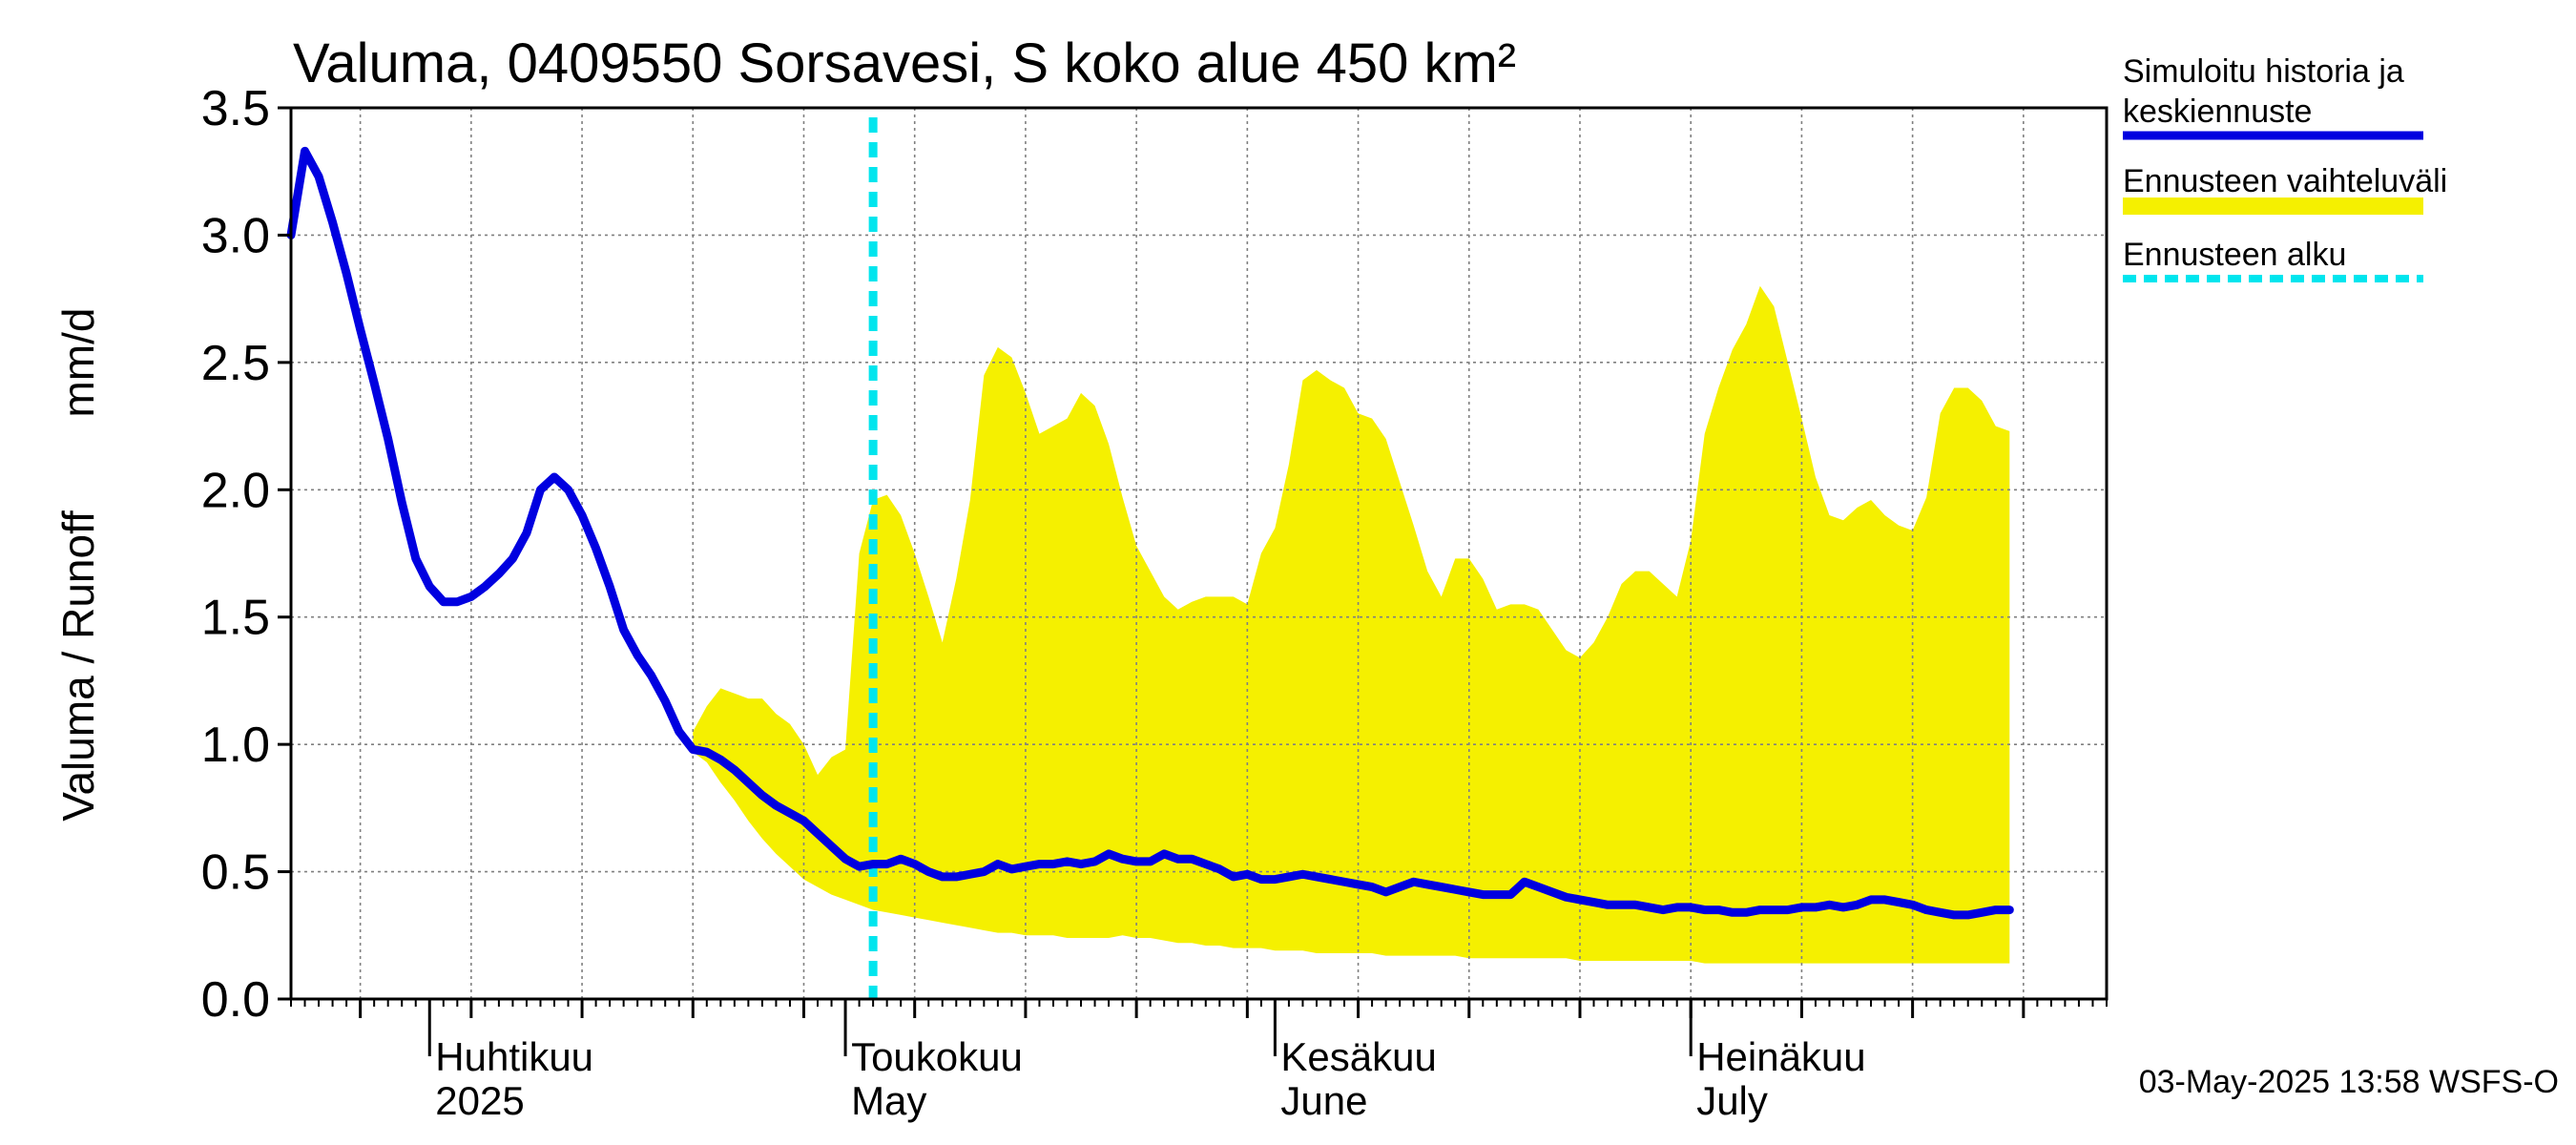 This screenshot has width=2576, height=1145. What do you see at coordinates (235, 745) in the screenshot?
I see `y-tick-label: 1.0` at bounding box center [235, 745].